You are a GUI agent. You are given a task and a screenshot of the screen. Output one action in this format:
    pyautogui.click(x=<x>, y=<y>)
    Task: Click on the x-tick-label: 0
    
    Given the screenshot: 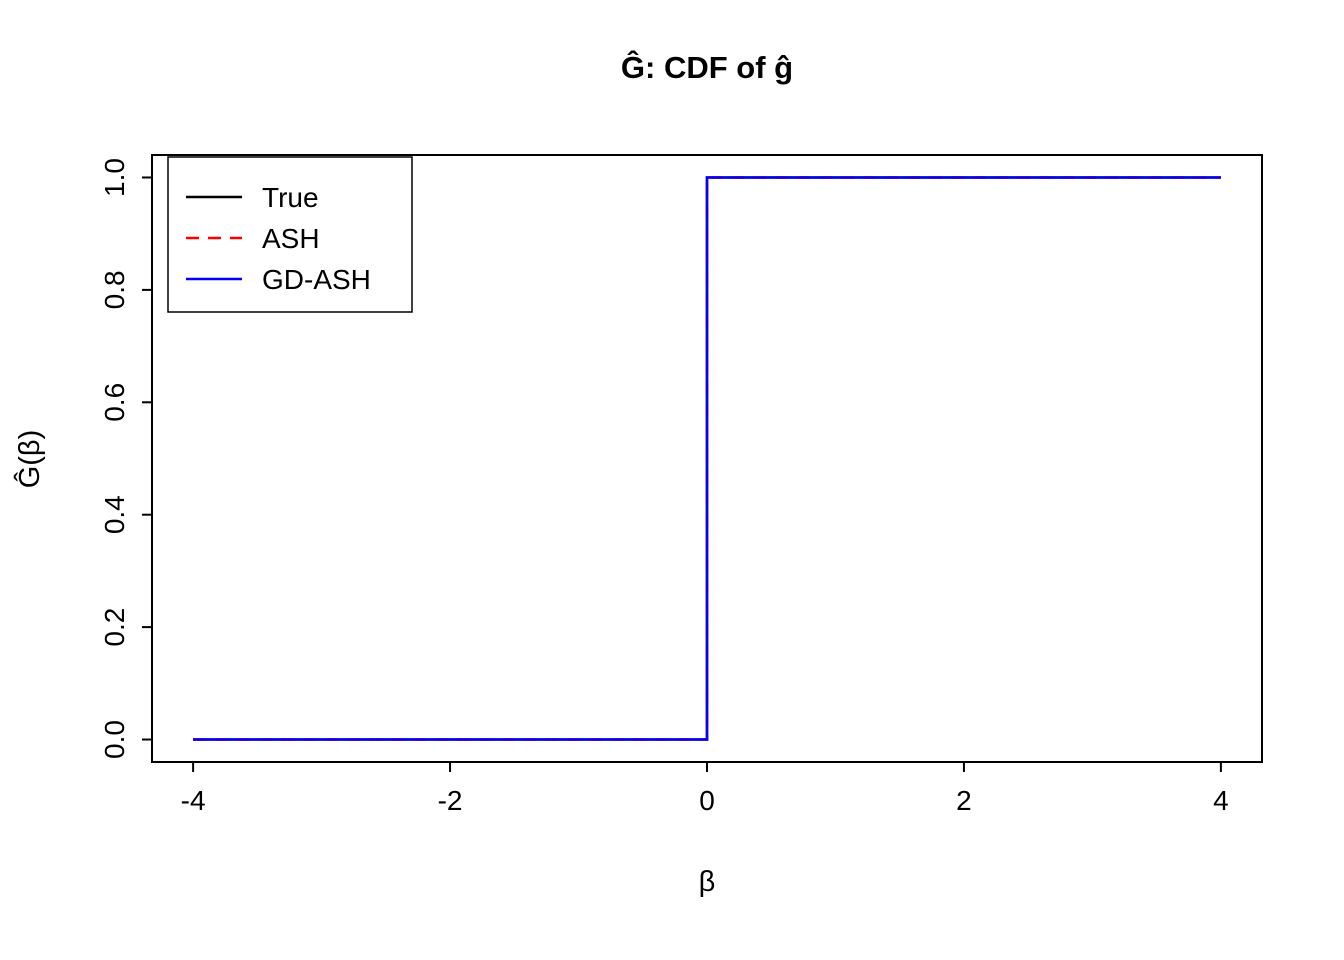 What is the action you would take?
    pyautogui.click(x=707, y=800)
    